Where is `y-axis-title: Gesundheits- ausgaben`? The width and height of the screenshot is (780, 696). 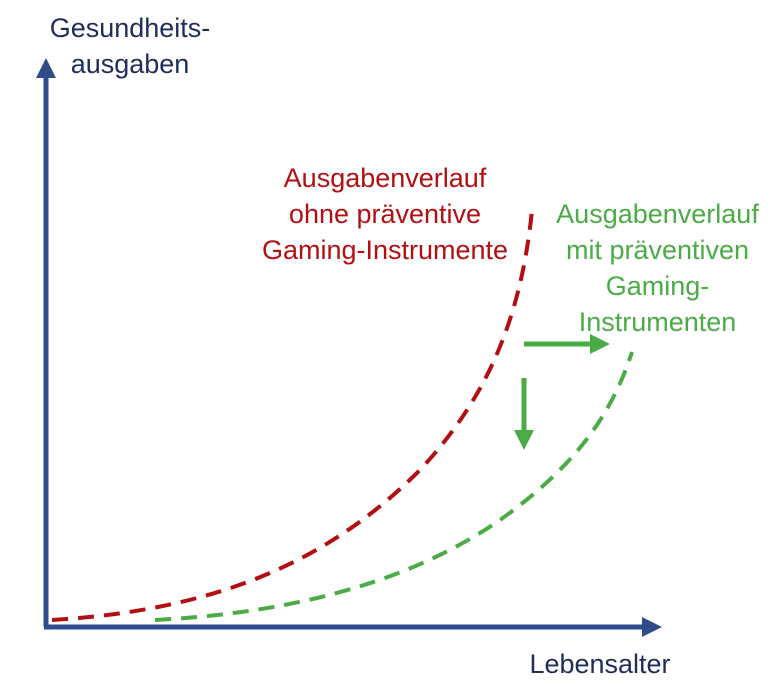
y-axis-title: Gesundheits- ausgaben is located at coordinates (130, 46).